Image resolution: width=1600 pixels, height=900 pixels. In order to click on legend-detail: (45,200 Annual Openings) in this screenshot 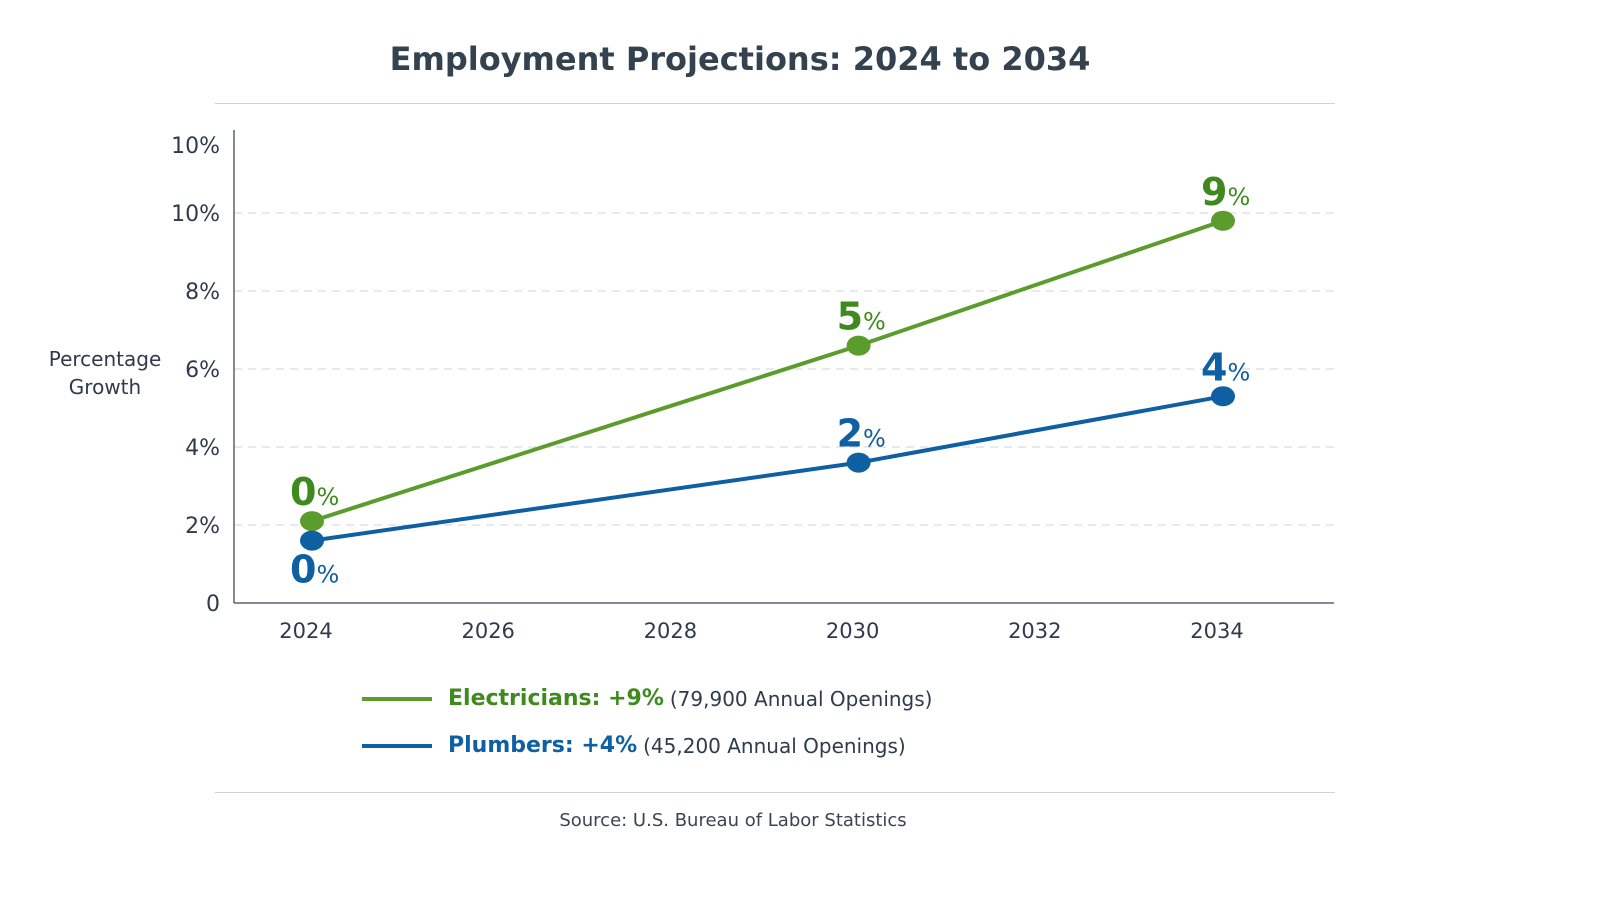, I will do `click(774, 745)`.